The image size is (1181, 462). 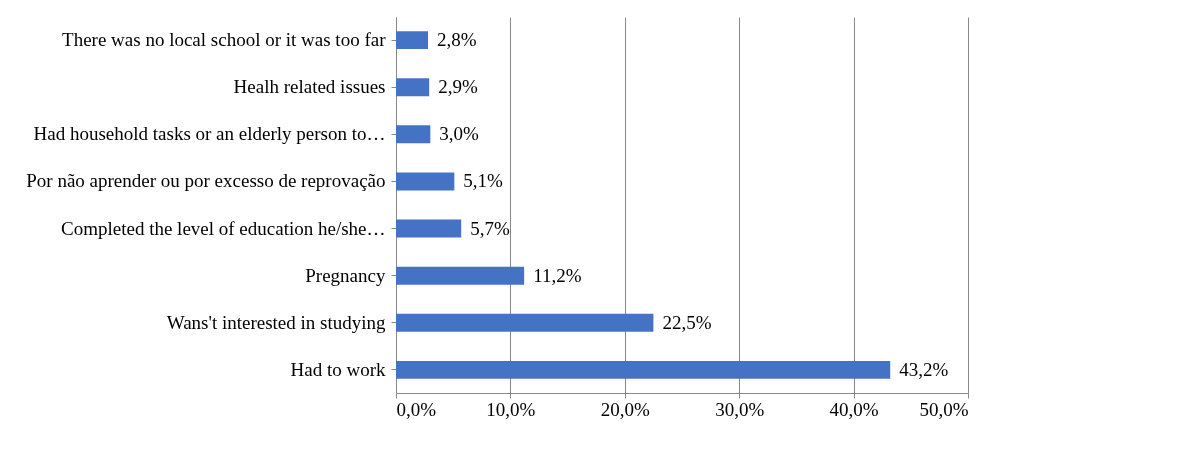 I want to click on y-tick-label: Por não aprender ou por excesso de reprovação, so click(x=206, y=181).